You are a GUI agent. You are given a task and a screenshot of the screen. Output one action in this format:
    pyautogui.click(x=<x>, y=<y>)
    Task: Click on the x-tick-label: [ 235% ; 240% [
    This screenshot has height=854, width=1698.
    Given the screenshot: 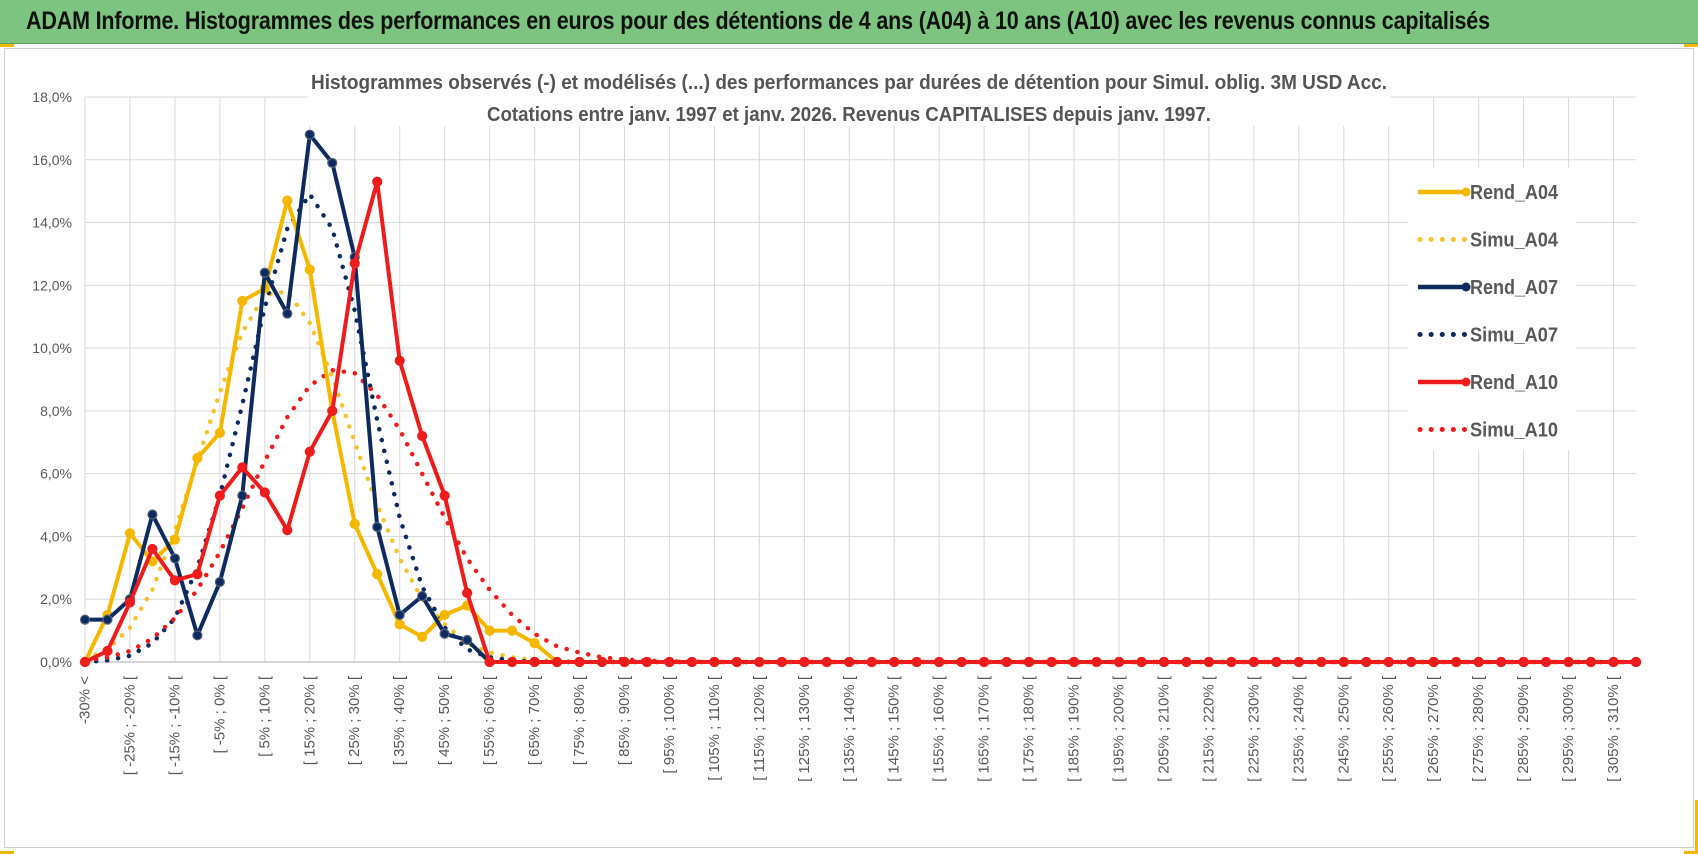 What is the action you would take?
    pyautogui.click(x=1298, y=728)
    